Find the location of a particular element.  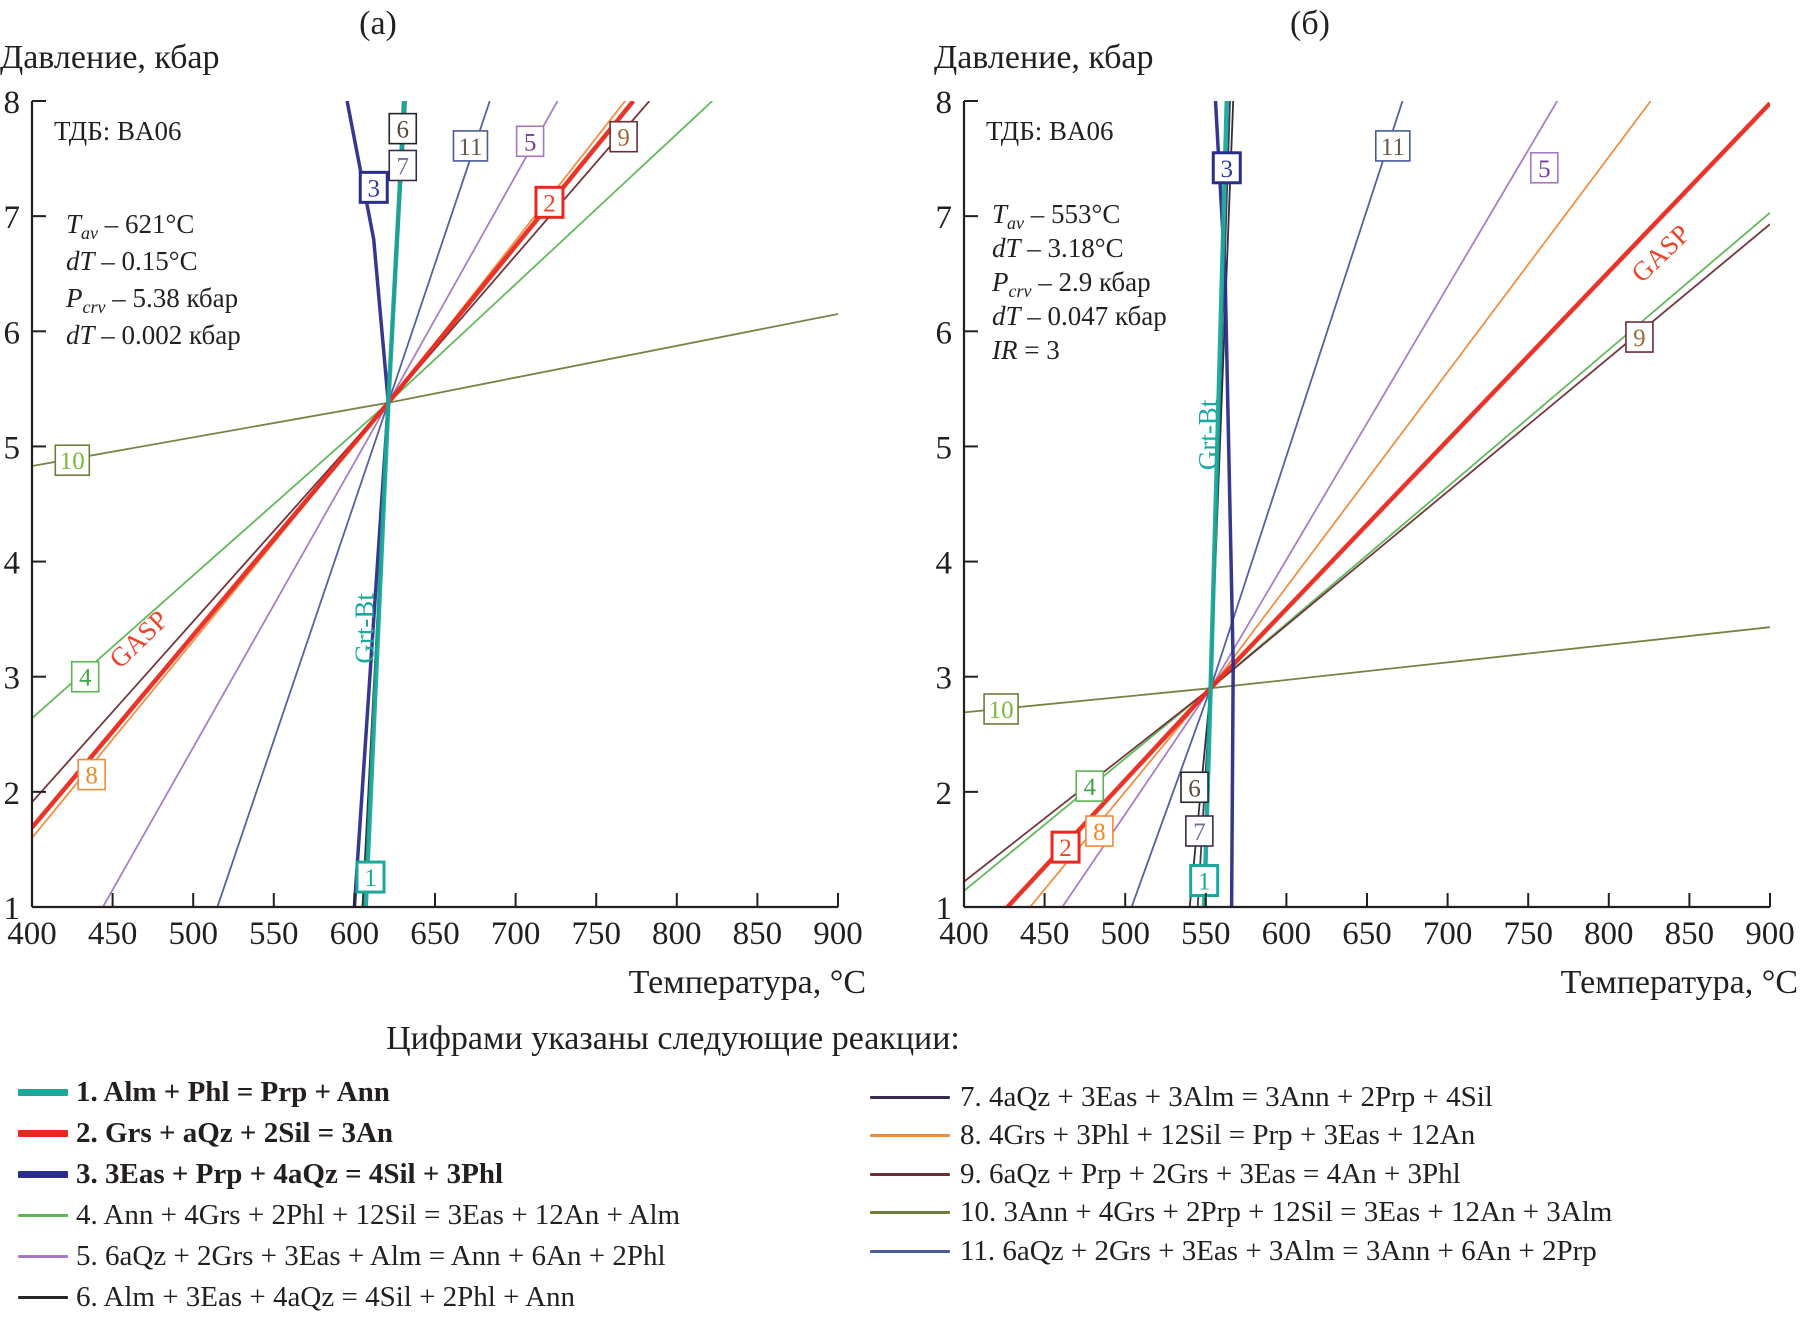

legend-label: 1. Alm + Phl = Prp + Ann is located at coordinates (233, 1092).